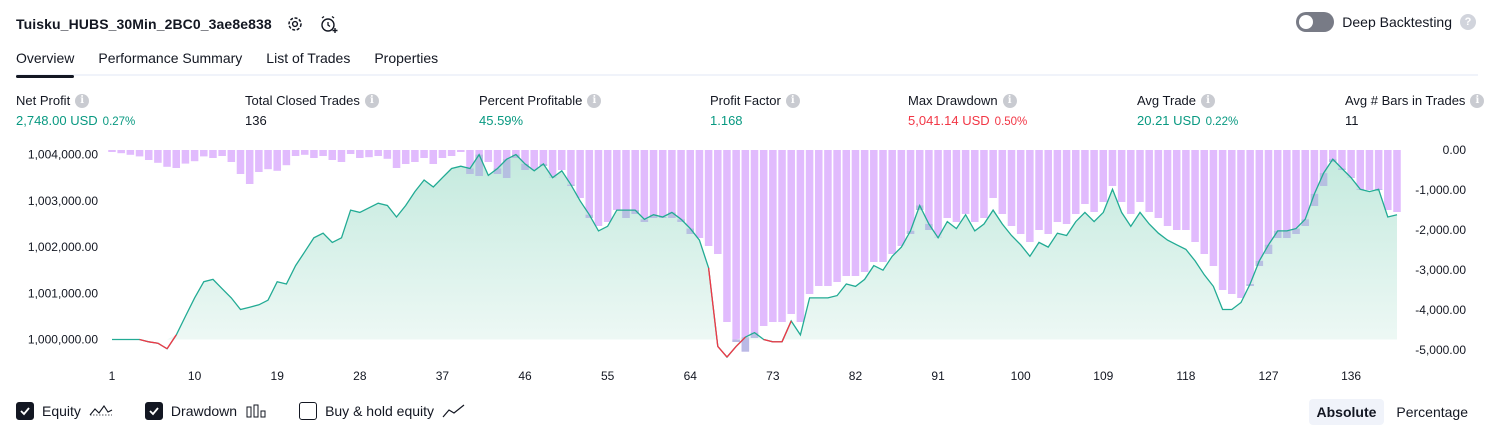 Image resolution: width=1494 pixels, height=438 pixels. What do you see at coordinates (1432, 412) in the screenshot?
I see `percentage-button: Percentage` at bounding box center [1432, 412].